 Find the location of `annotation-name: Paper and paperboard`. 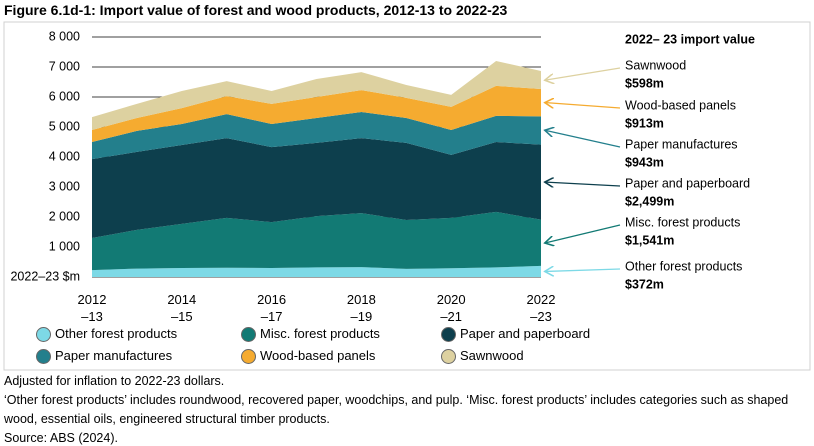

annotation-name: Paper and paperboard is located at coordinates (687, 183).